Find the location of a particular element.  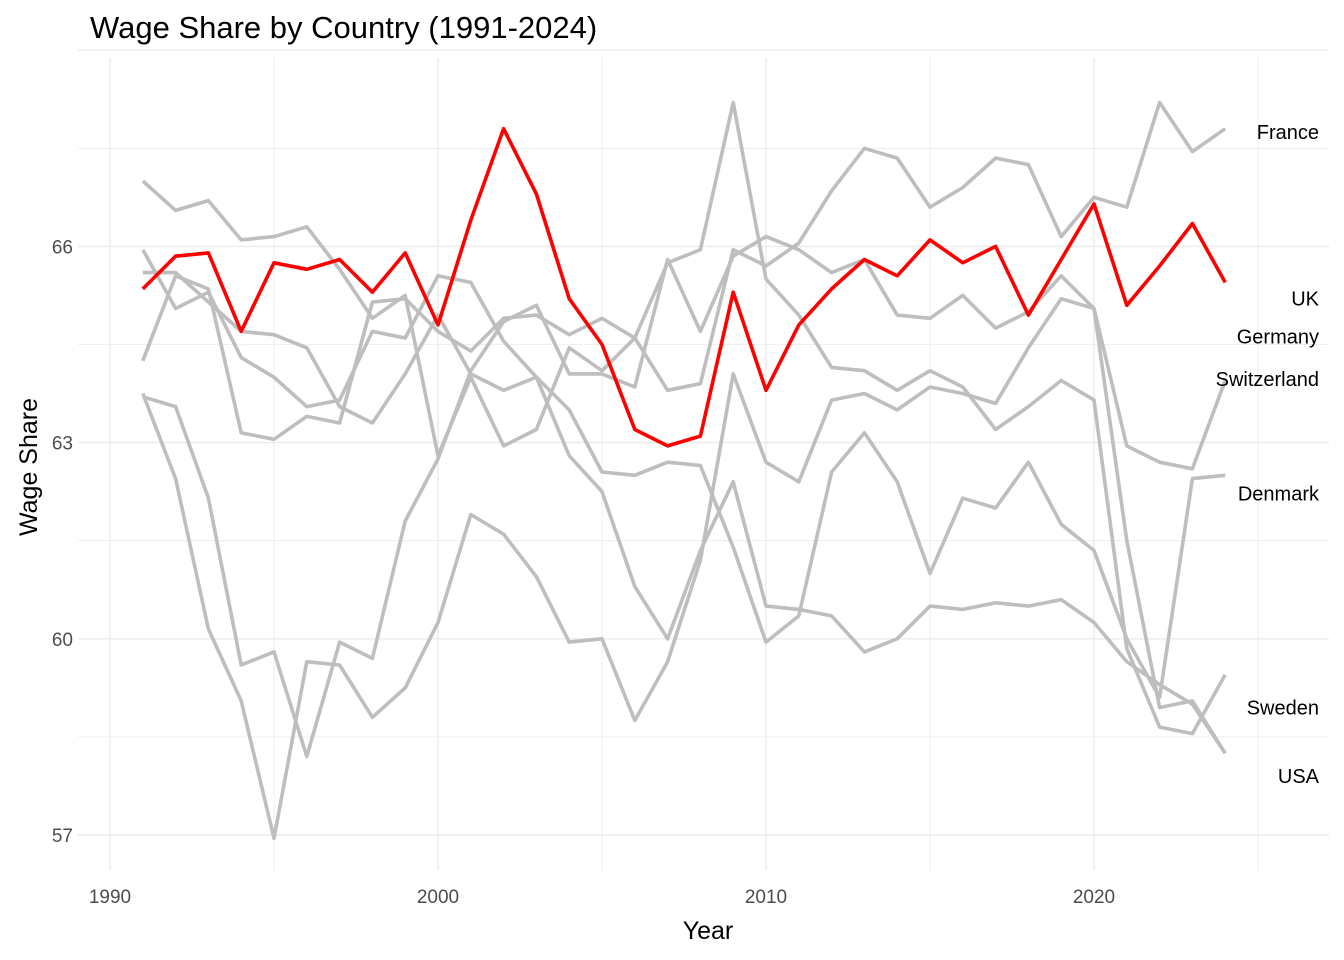

y-tick-label: 60 is located at coordinates (62, 640).